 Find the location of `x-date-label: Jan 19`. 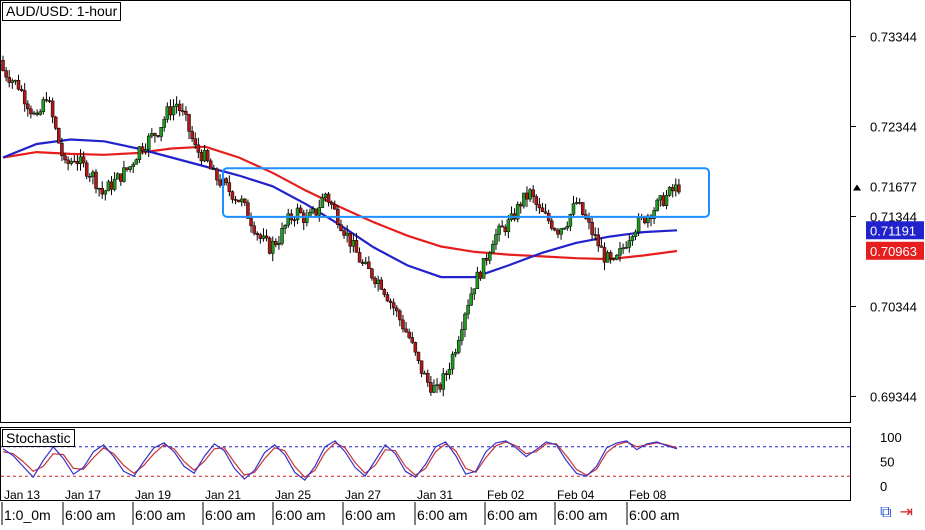

x-date-label: Jan 19 is located at coordinates (153, 495).